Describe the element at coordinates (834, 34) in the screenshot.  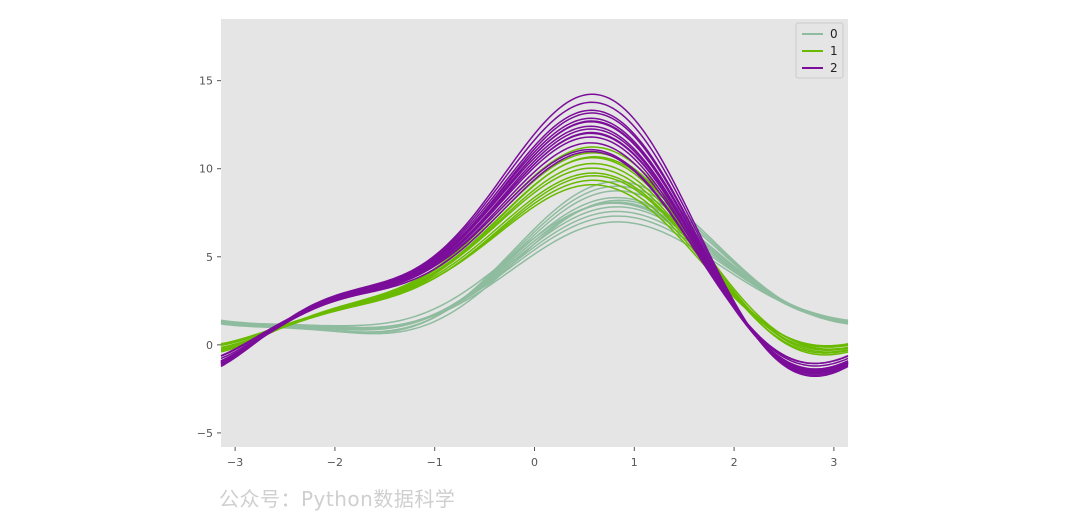
I see `legend-label: 0` at that location.